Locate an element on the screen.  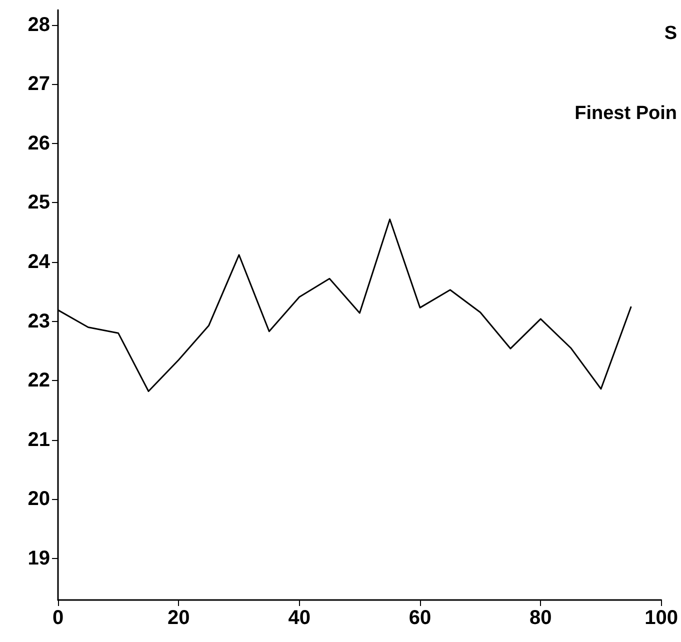
annotation: Finest Poin is located at coordinates (626, 113).